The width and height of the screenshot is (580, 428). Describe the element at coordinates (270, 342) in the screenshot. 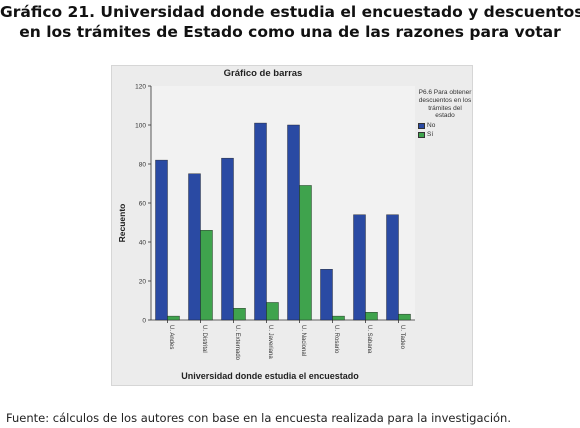

I see `x-tick-label: U. Javeriana` at that location.